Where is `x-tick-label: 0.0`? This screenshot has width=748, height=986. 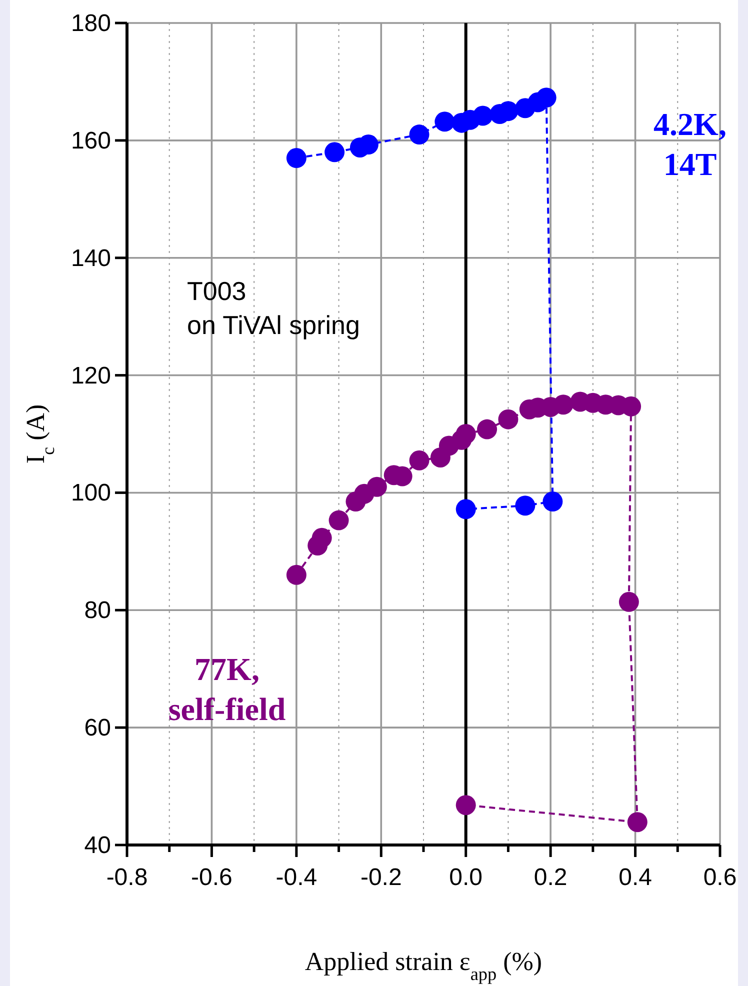
x-tick-label: 0.0 is located at coordinates (466, 877).